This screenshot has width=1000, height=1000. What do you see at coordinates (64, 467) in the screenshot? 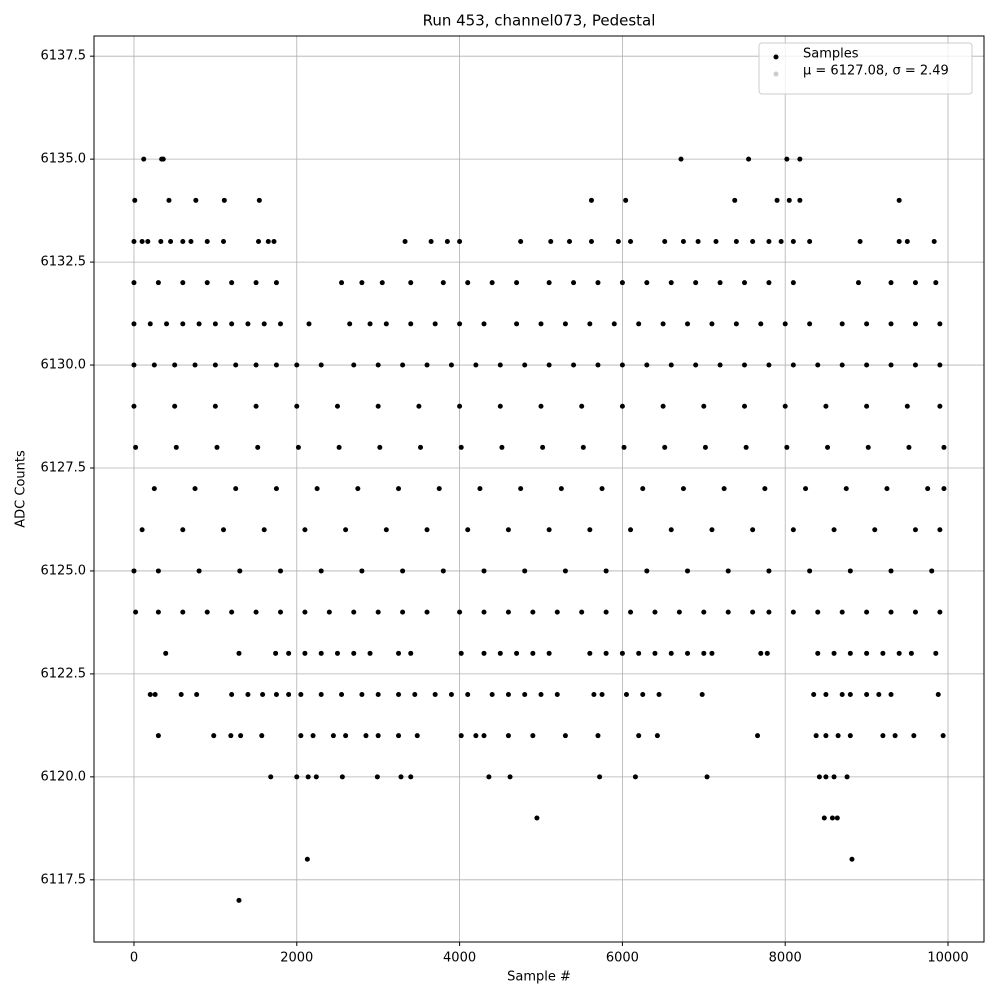
I see `y-tick-label: 6127.5` at bounding box center [64, 467].